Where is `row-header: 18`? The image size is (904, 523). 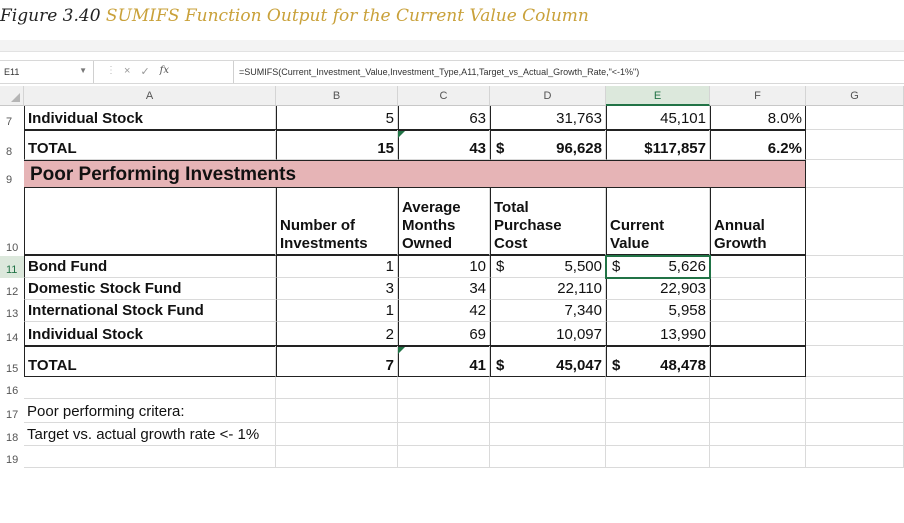 row-header: 18 is located at coordinates (12, 434).